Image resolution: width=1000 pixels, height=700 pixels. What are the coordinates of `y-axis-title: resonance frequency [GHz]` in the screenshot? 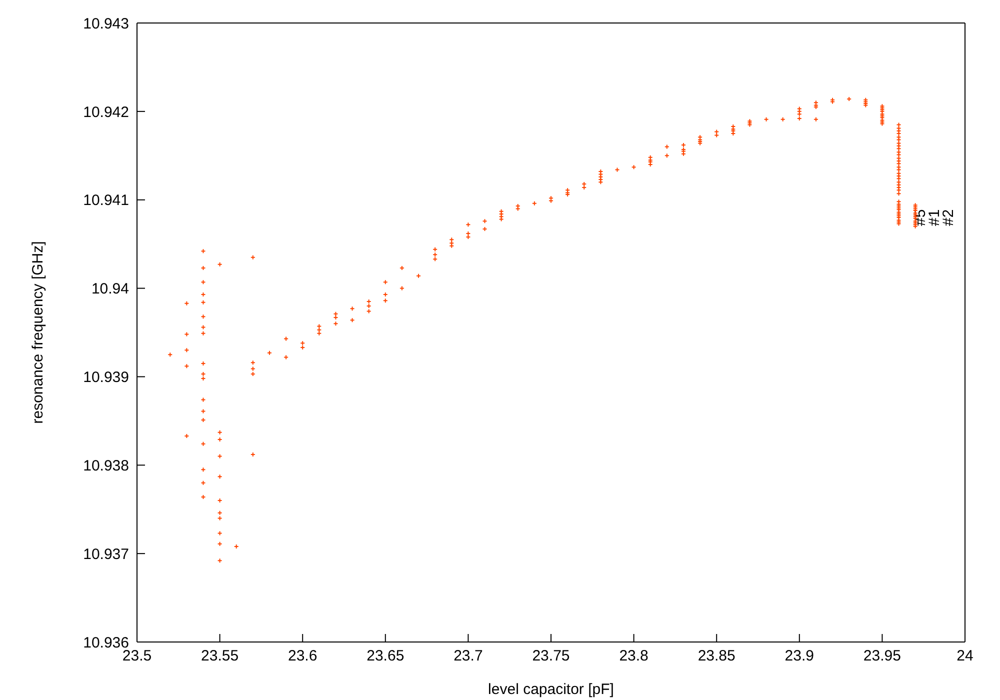 It's located at (37, 332).